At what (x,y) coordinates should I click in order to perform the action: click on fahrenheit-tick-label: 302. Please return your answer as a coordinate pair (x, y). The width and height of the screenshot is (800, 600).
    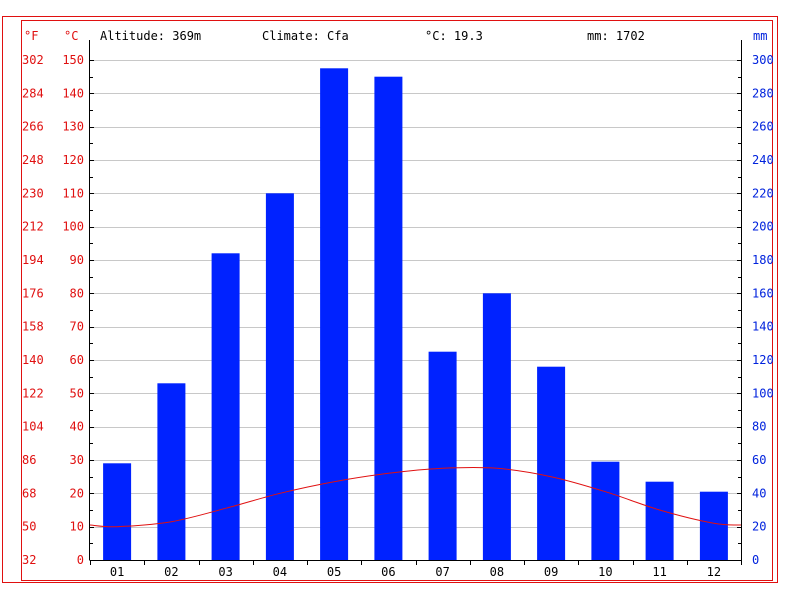
    Looking at the image, I should click on (33, 60).